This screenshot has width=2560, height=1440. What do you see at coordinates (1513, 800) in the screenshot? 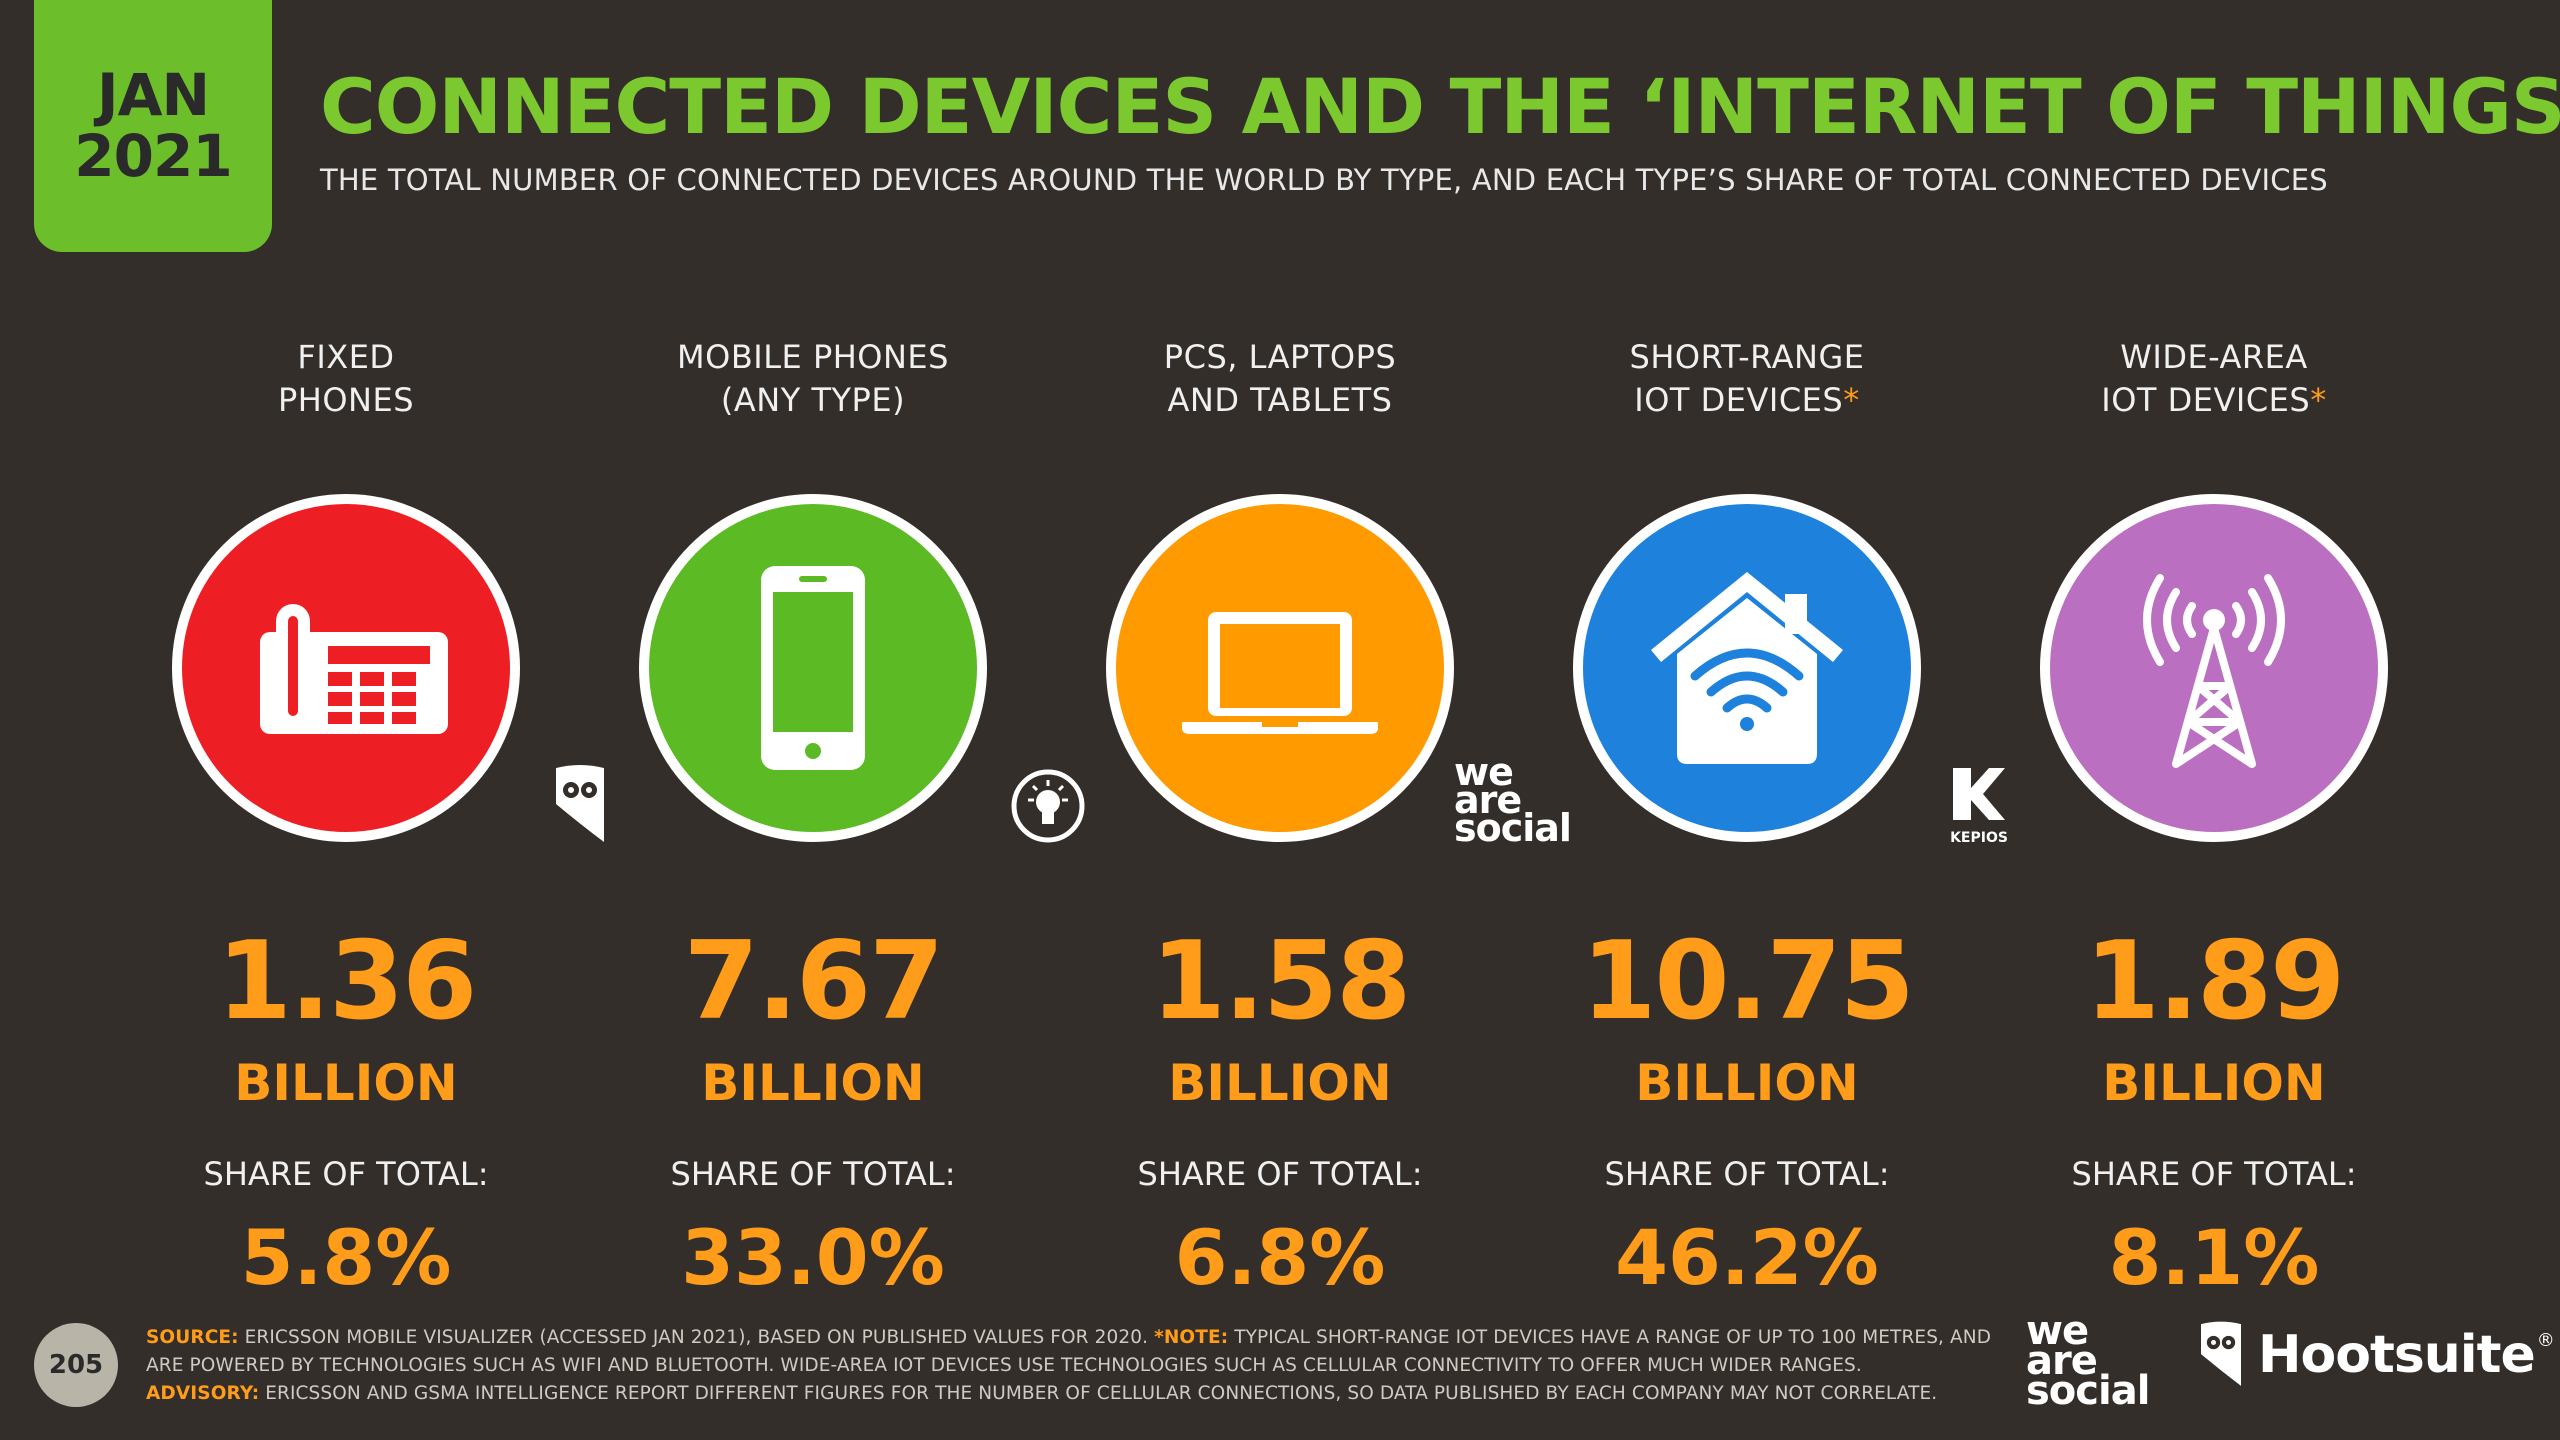
I see `we-are-social-small-logo: we are social` at bounding box center [1513, 800].